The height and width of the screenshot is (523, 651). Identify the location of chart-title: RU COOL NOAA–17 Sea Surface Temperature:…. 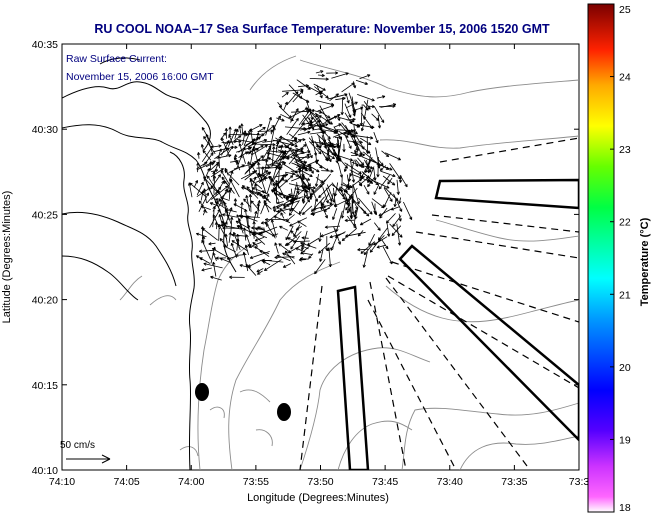
(322, 29).